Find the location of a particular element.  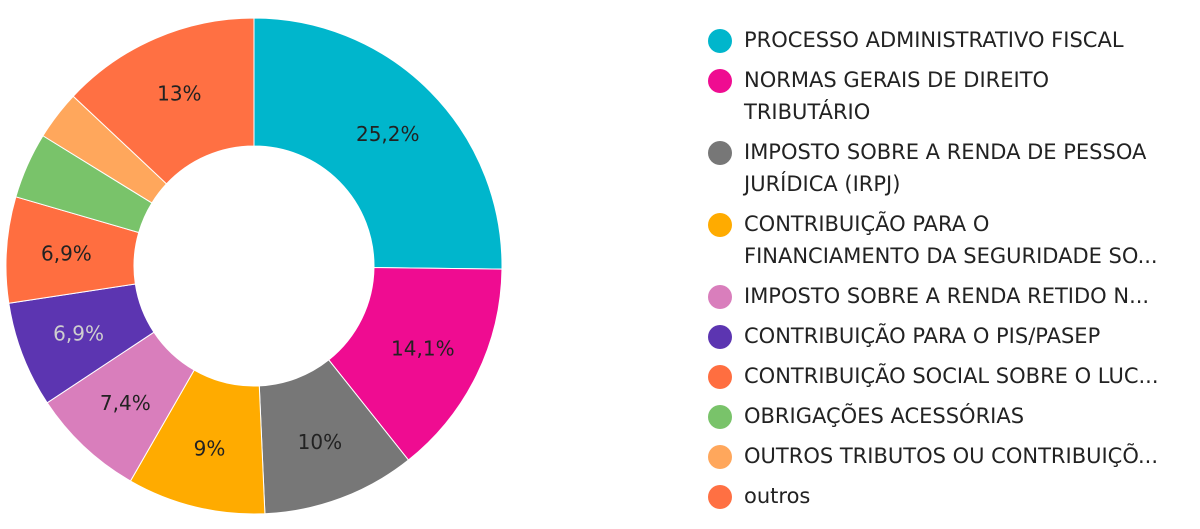

slice-value-label: 7,4% is located at coordinates (125, 403).